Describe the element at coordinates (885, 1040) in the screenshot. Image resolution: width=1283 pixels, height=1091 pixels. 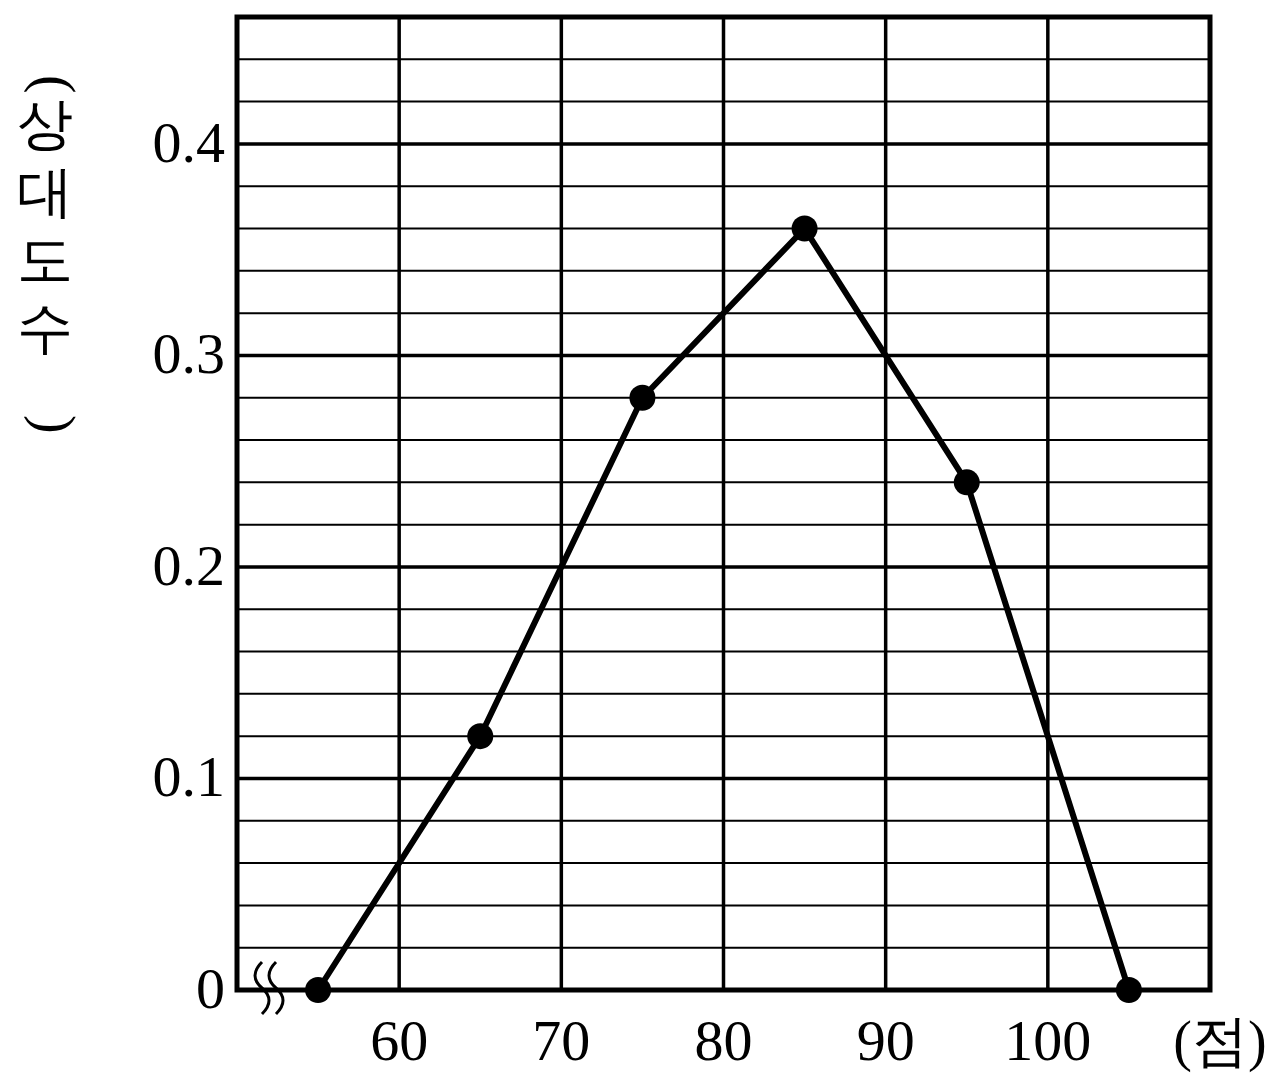
I see `x-tick-label: 90` at that location.